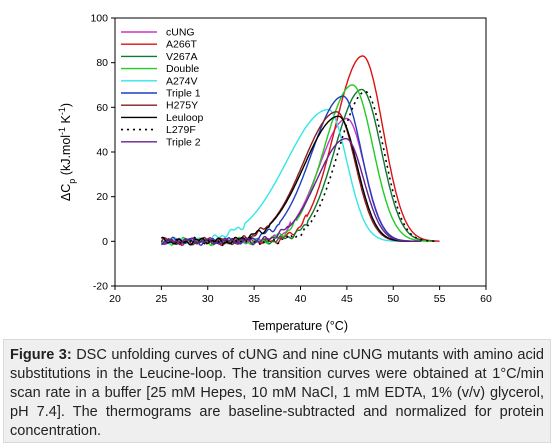 The image size is (554, 447). I want to click on legend-label: A274V, so click(182, 81).